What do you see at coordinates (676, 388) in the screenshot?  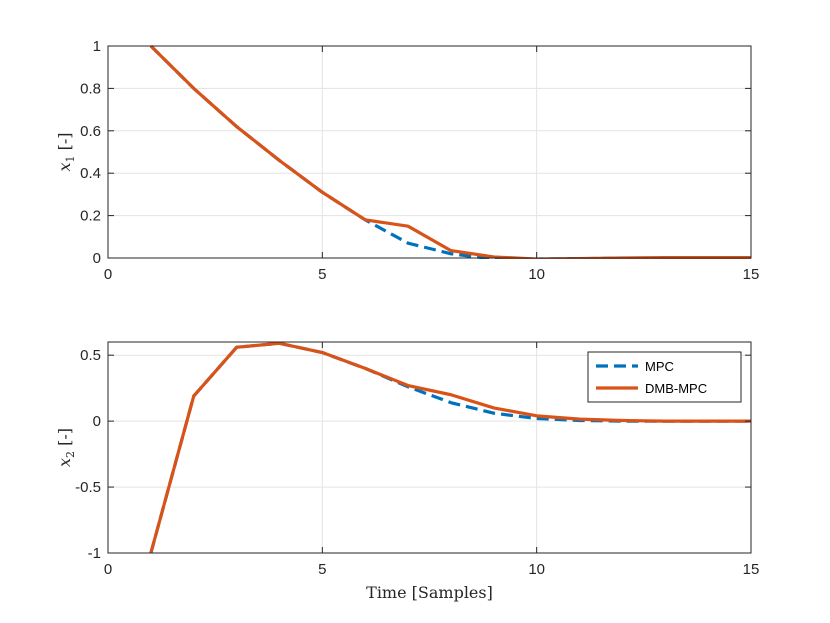 I see `legend-label-dmb-mpc: DMB-MPC` at bounding box center [676, 388].